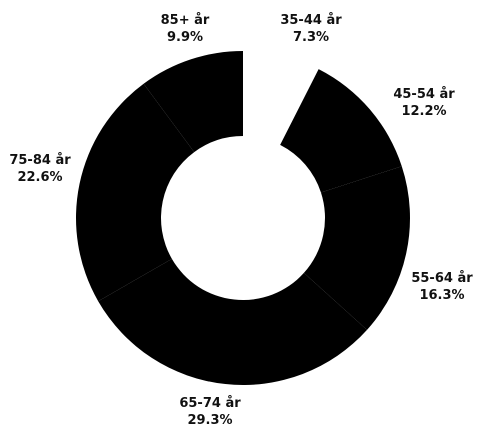 The width and height of the screenshot is (478, 428). Describe the element at coordinates (281, 98) in the screenshot. I see `slice-35-44-r` at that location.